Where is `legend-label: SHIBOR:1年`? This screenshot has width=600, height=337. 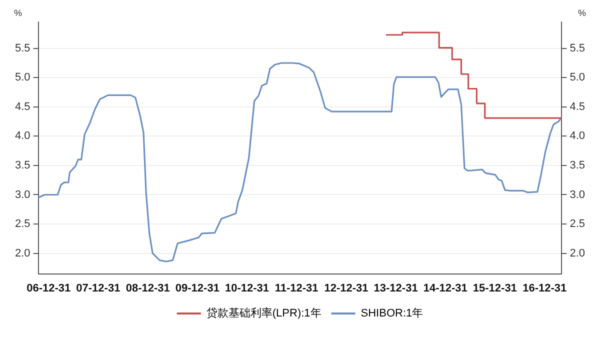
legend-label: SHIBOR:1年 is located at coordinates (392, 314).